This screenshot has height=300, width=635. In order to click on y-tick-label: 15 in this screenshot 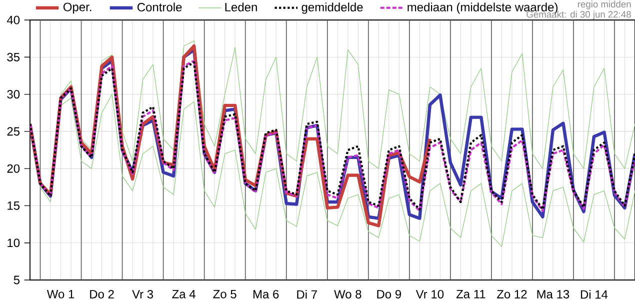, I will do `click(14, 206)`.